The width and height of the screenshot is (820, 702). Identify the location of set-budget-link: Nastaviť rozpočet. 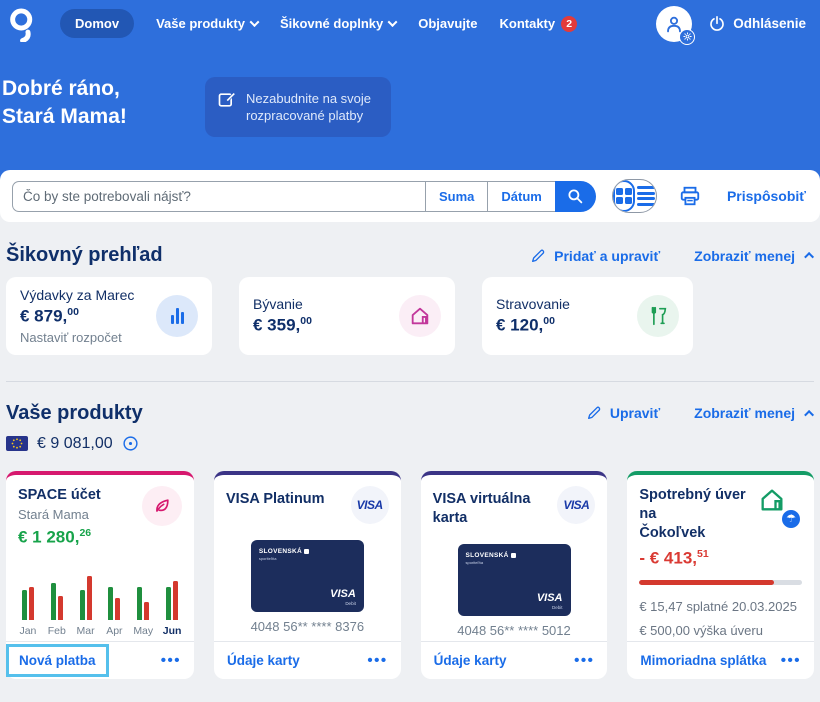
(71, 337).